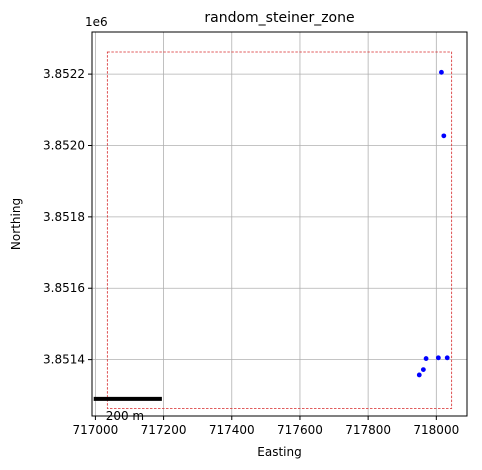 This screenshot has width=482, height=470. Describe the element at coordinates (300, 430) in the screenshot. I see `x-tick-label: 717600` at that location.